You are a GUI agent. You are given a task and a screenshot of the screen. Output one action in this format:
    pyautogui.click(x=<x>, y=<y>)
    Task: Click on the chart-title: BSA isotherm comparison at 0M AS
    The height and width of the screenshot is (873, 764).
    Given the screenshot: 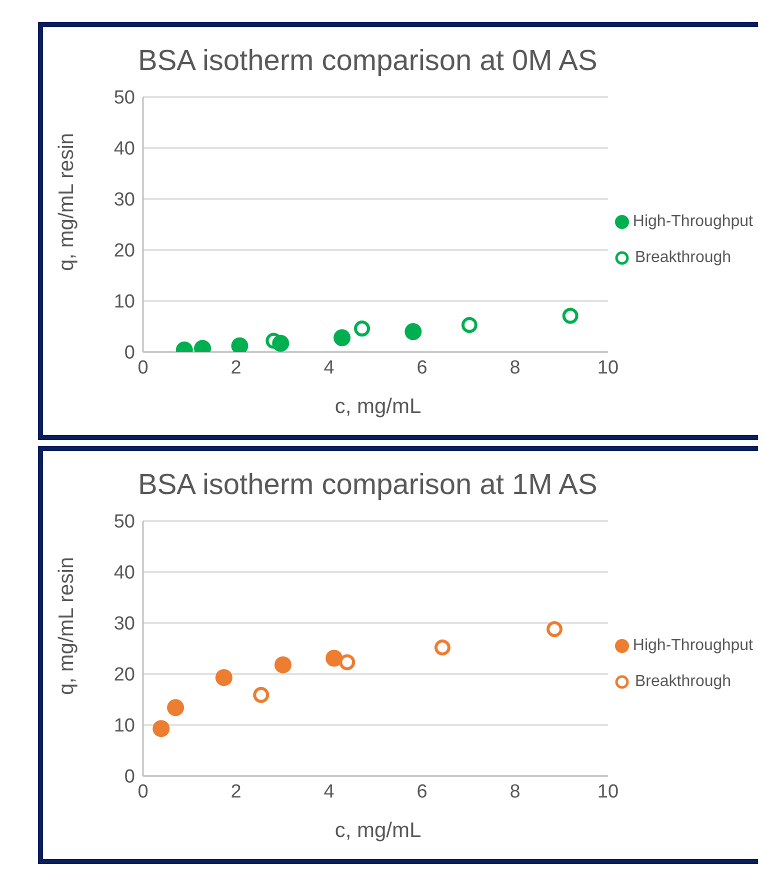 What is the action you would take?
    pyautogui.click(x=368, y=61)
    